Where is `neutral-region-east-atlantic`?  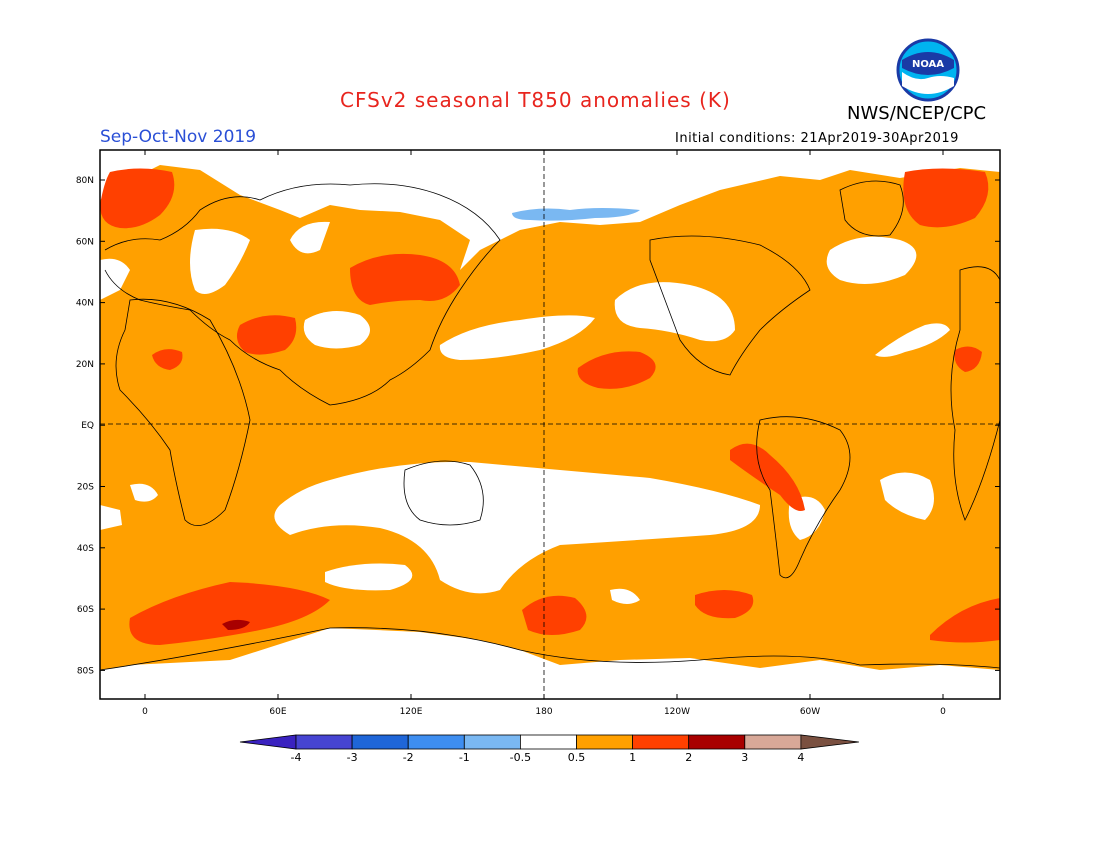 neutral-region-east-atlantic is located at coordinates (144, 492).